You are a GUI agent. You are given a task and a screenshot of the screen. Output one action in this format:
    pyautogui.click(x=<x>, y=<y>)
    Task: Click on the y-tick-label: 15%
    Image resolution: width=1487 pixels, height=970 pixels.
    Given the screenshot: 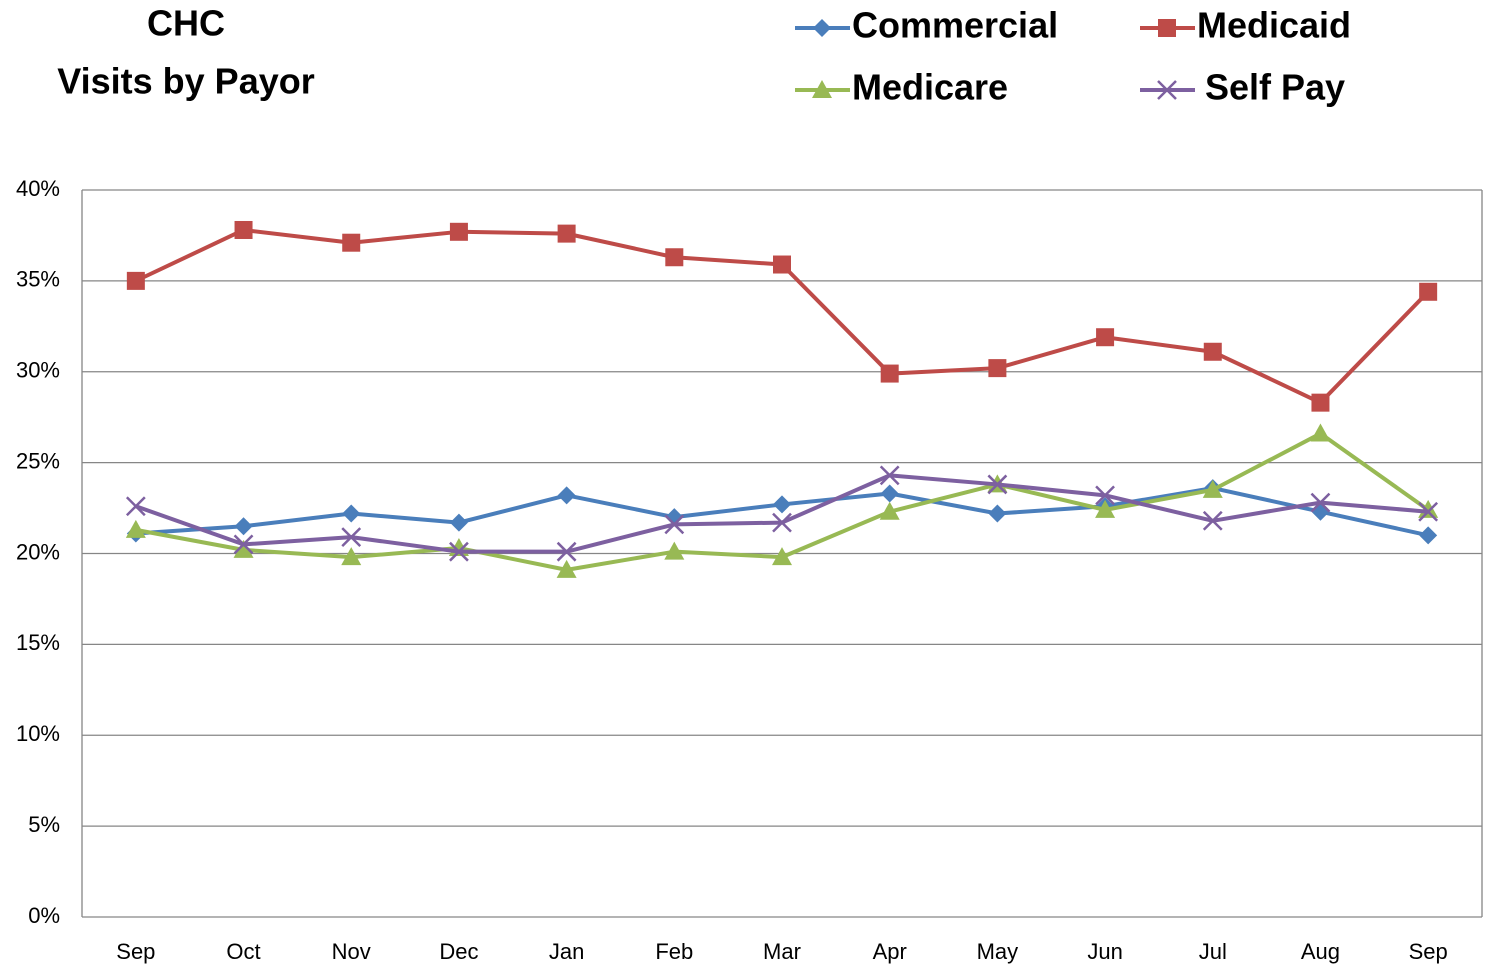 What is the action you would take?
    pyautogui.click(x=38, y=642)
    